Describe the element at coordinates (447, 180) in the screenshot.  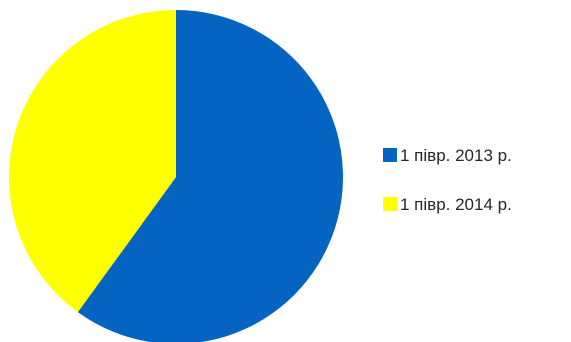
I see `legend: 1 півр. 2013 р. 1 півр. 2014 р.` at that location.